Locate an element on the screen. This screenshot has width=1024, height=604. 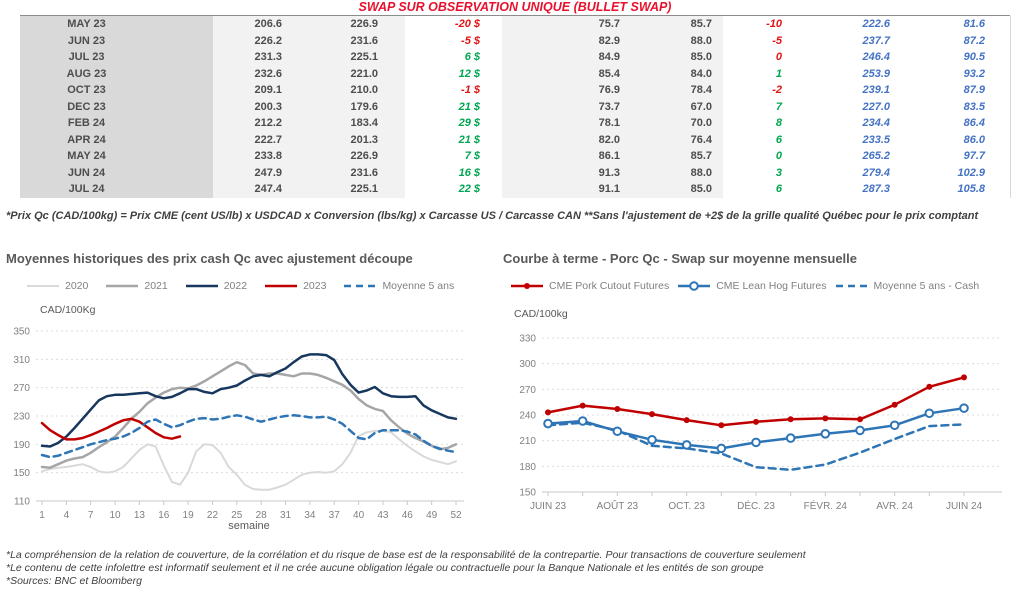
table-row: OCT 23 209.1 210.0 -1 $76.9 78.4 -2 239.1 87.9 is located at coordinates (515, 90).